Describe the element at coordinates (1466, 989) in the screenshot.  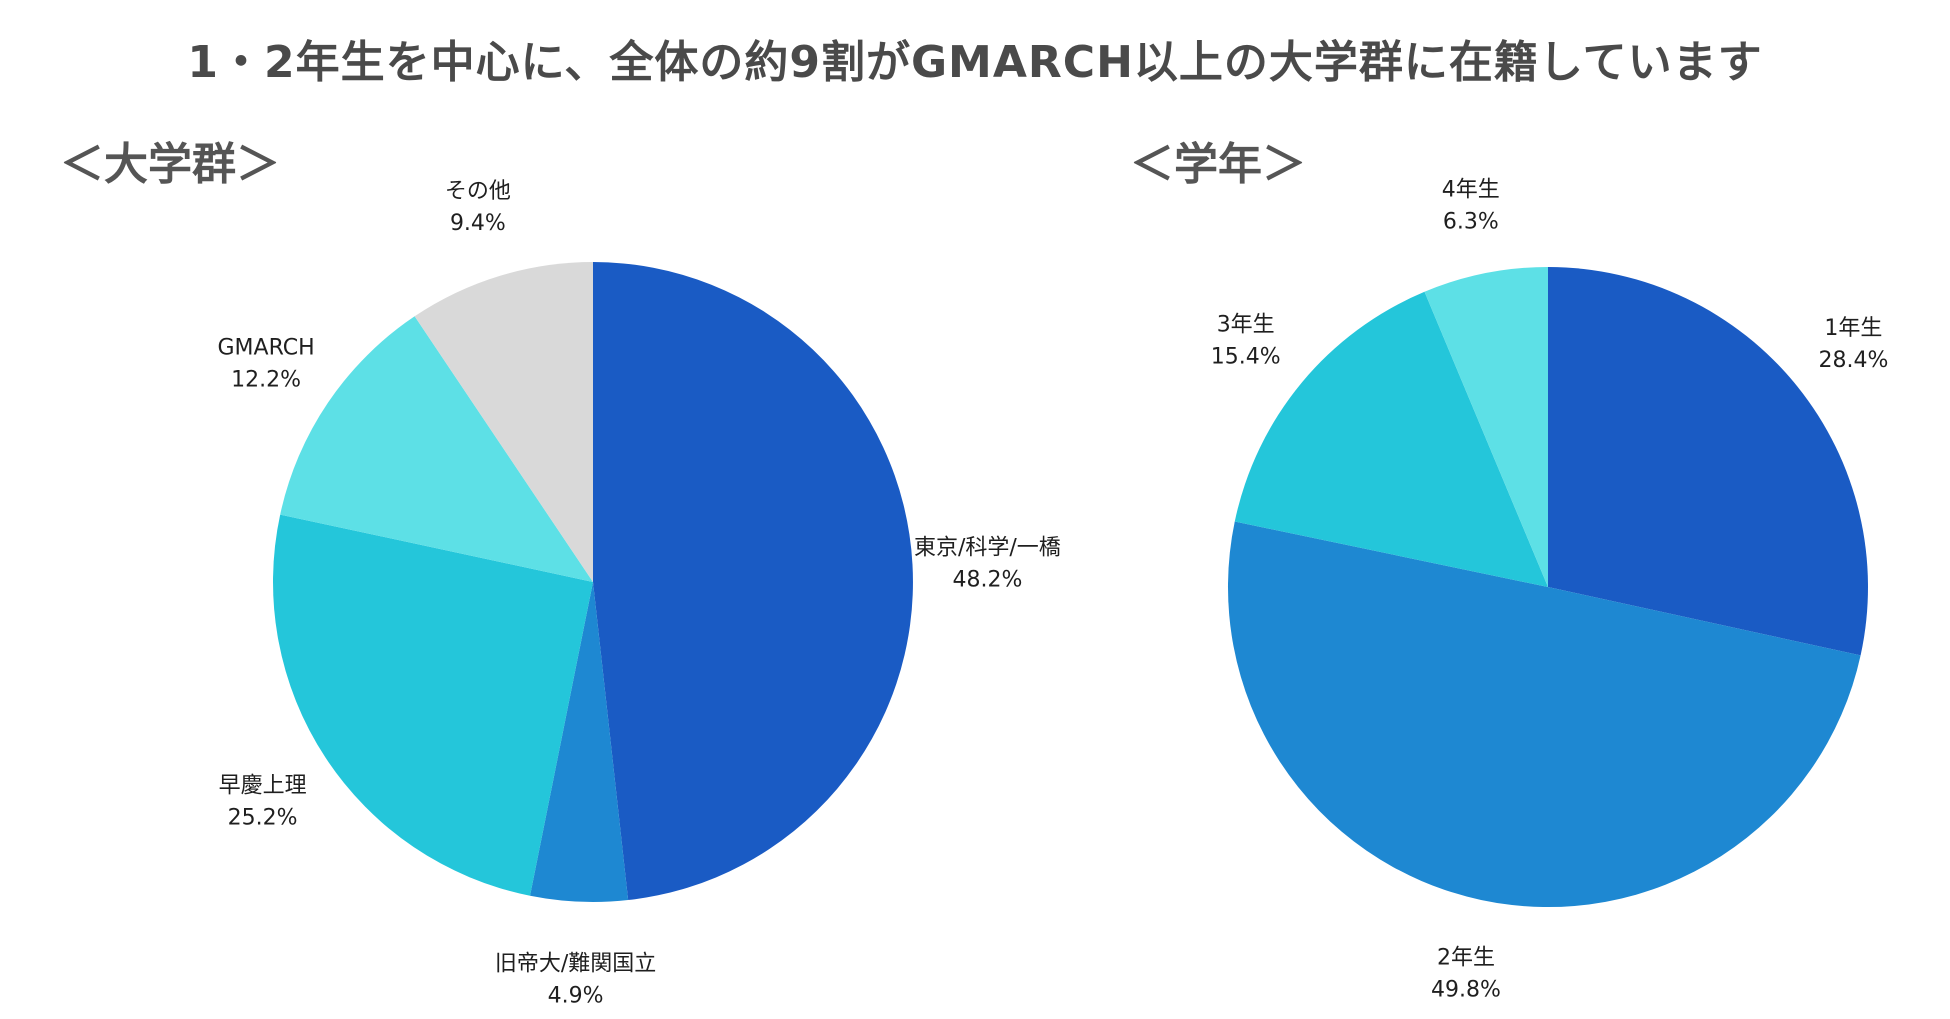
I see `slice-value-grade-1: 49.8%` at that location.